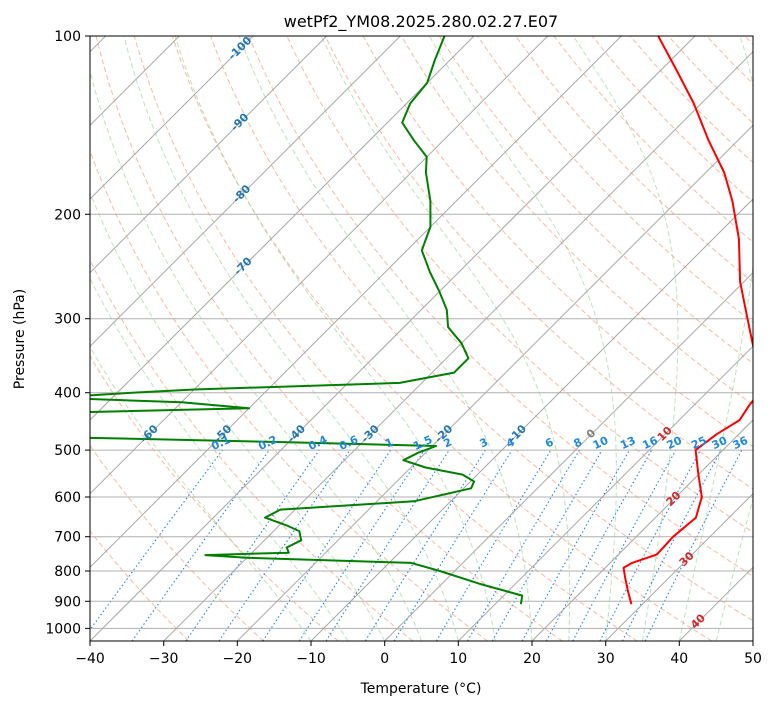 Image resolution: width=775 pixels, height=708 pixels. Describe the element at coordinates (67, 37) in the screenshot. I see `y-tick-label: 100` at that location.